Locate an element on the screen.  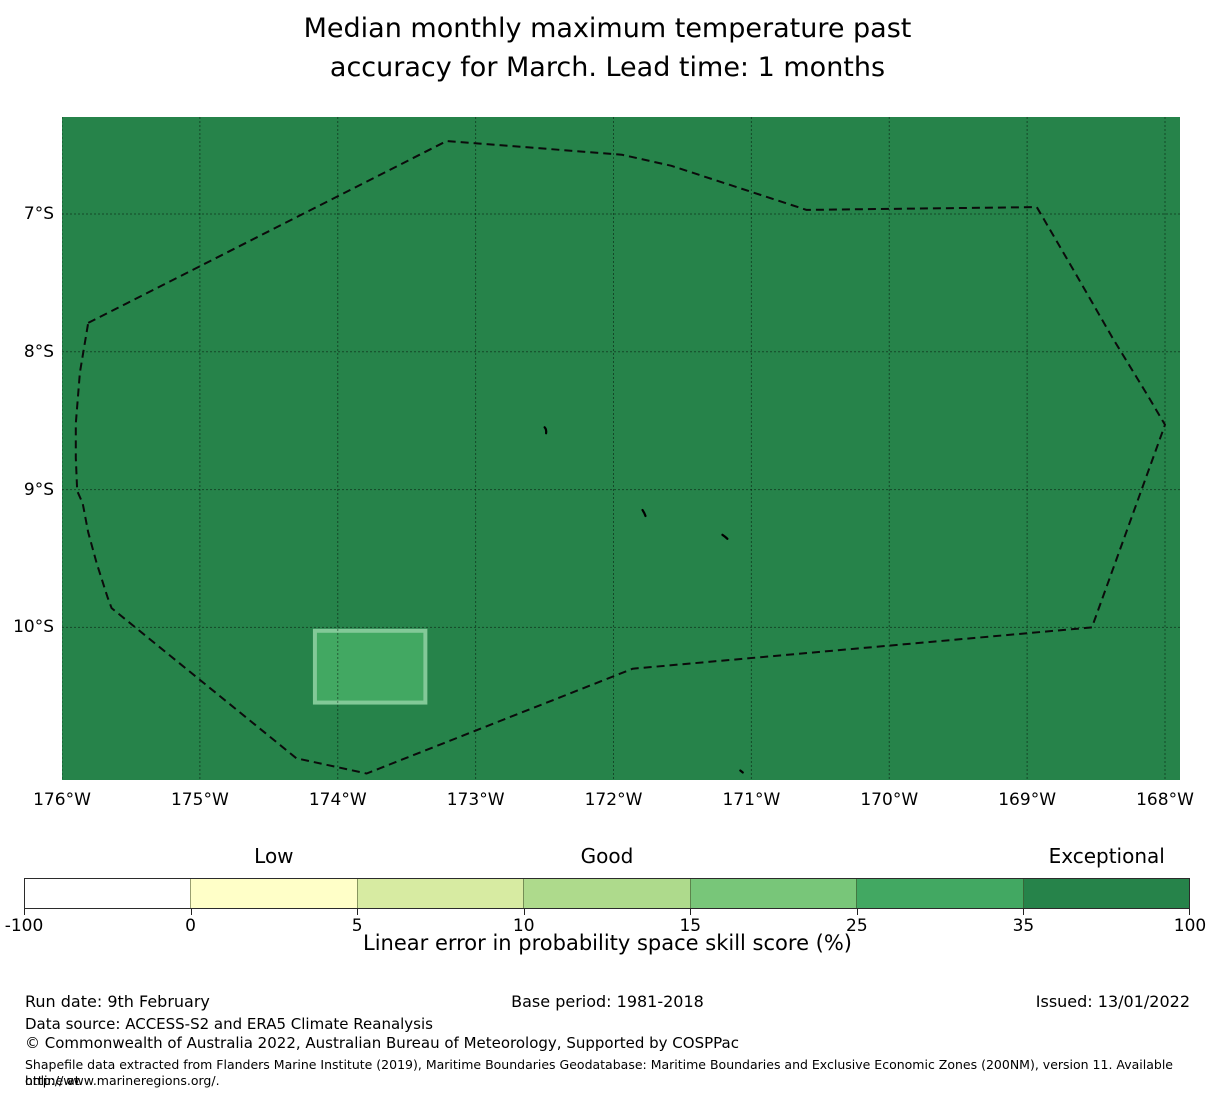
x-tick-label: 172°W is located at coordinates (613, 800).